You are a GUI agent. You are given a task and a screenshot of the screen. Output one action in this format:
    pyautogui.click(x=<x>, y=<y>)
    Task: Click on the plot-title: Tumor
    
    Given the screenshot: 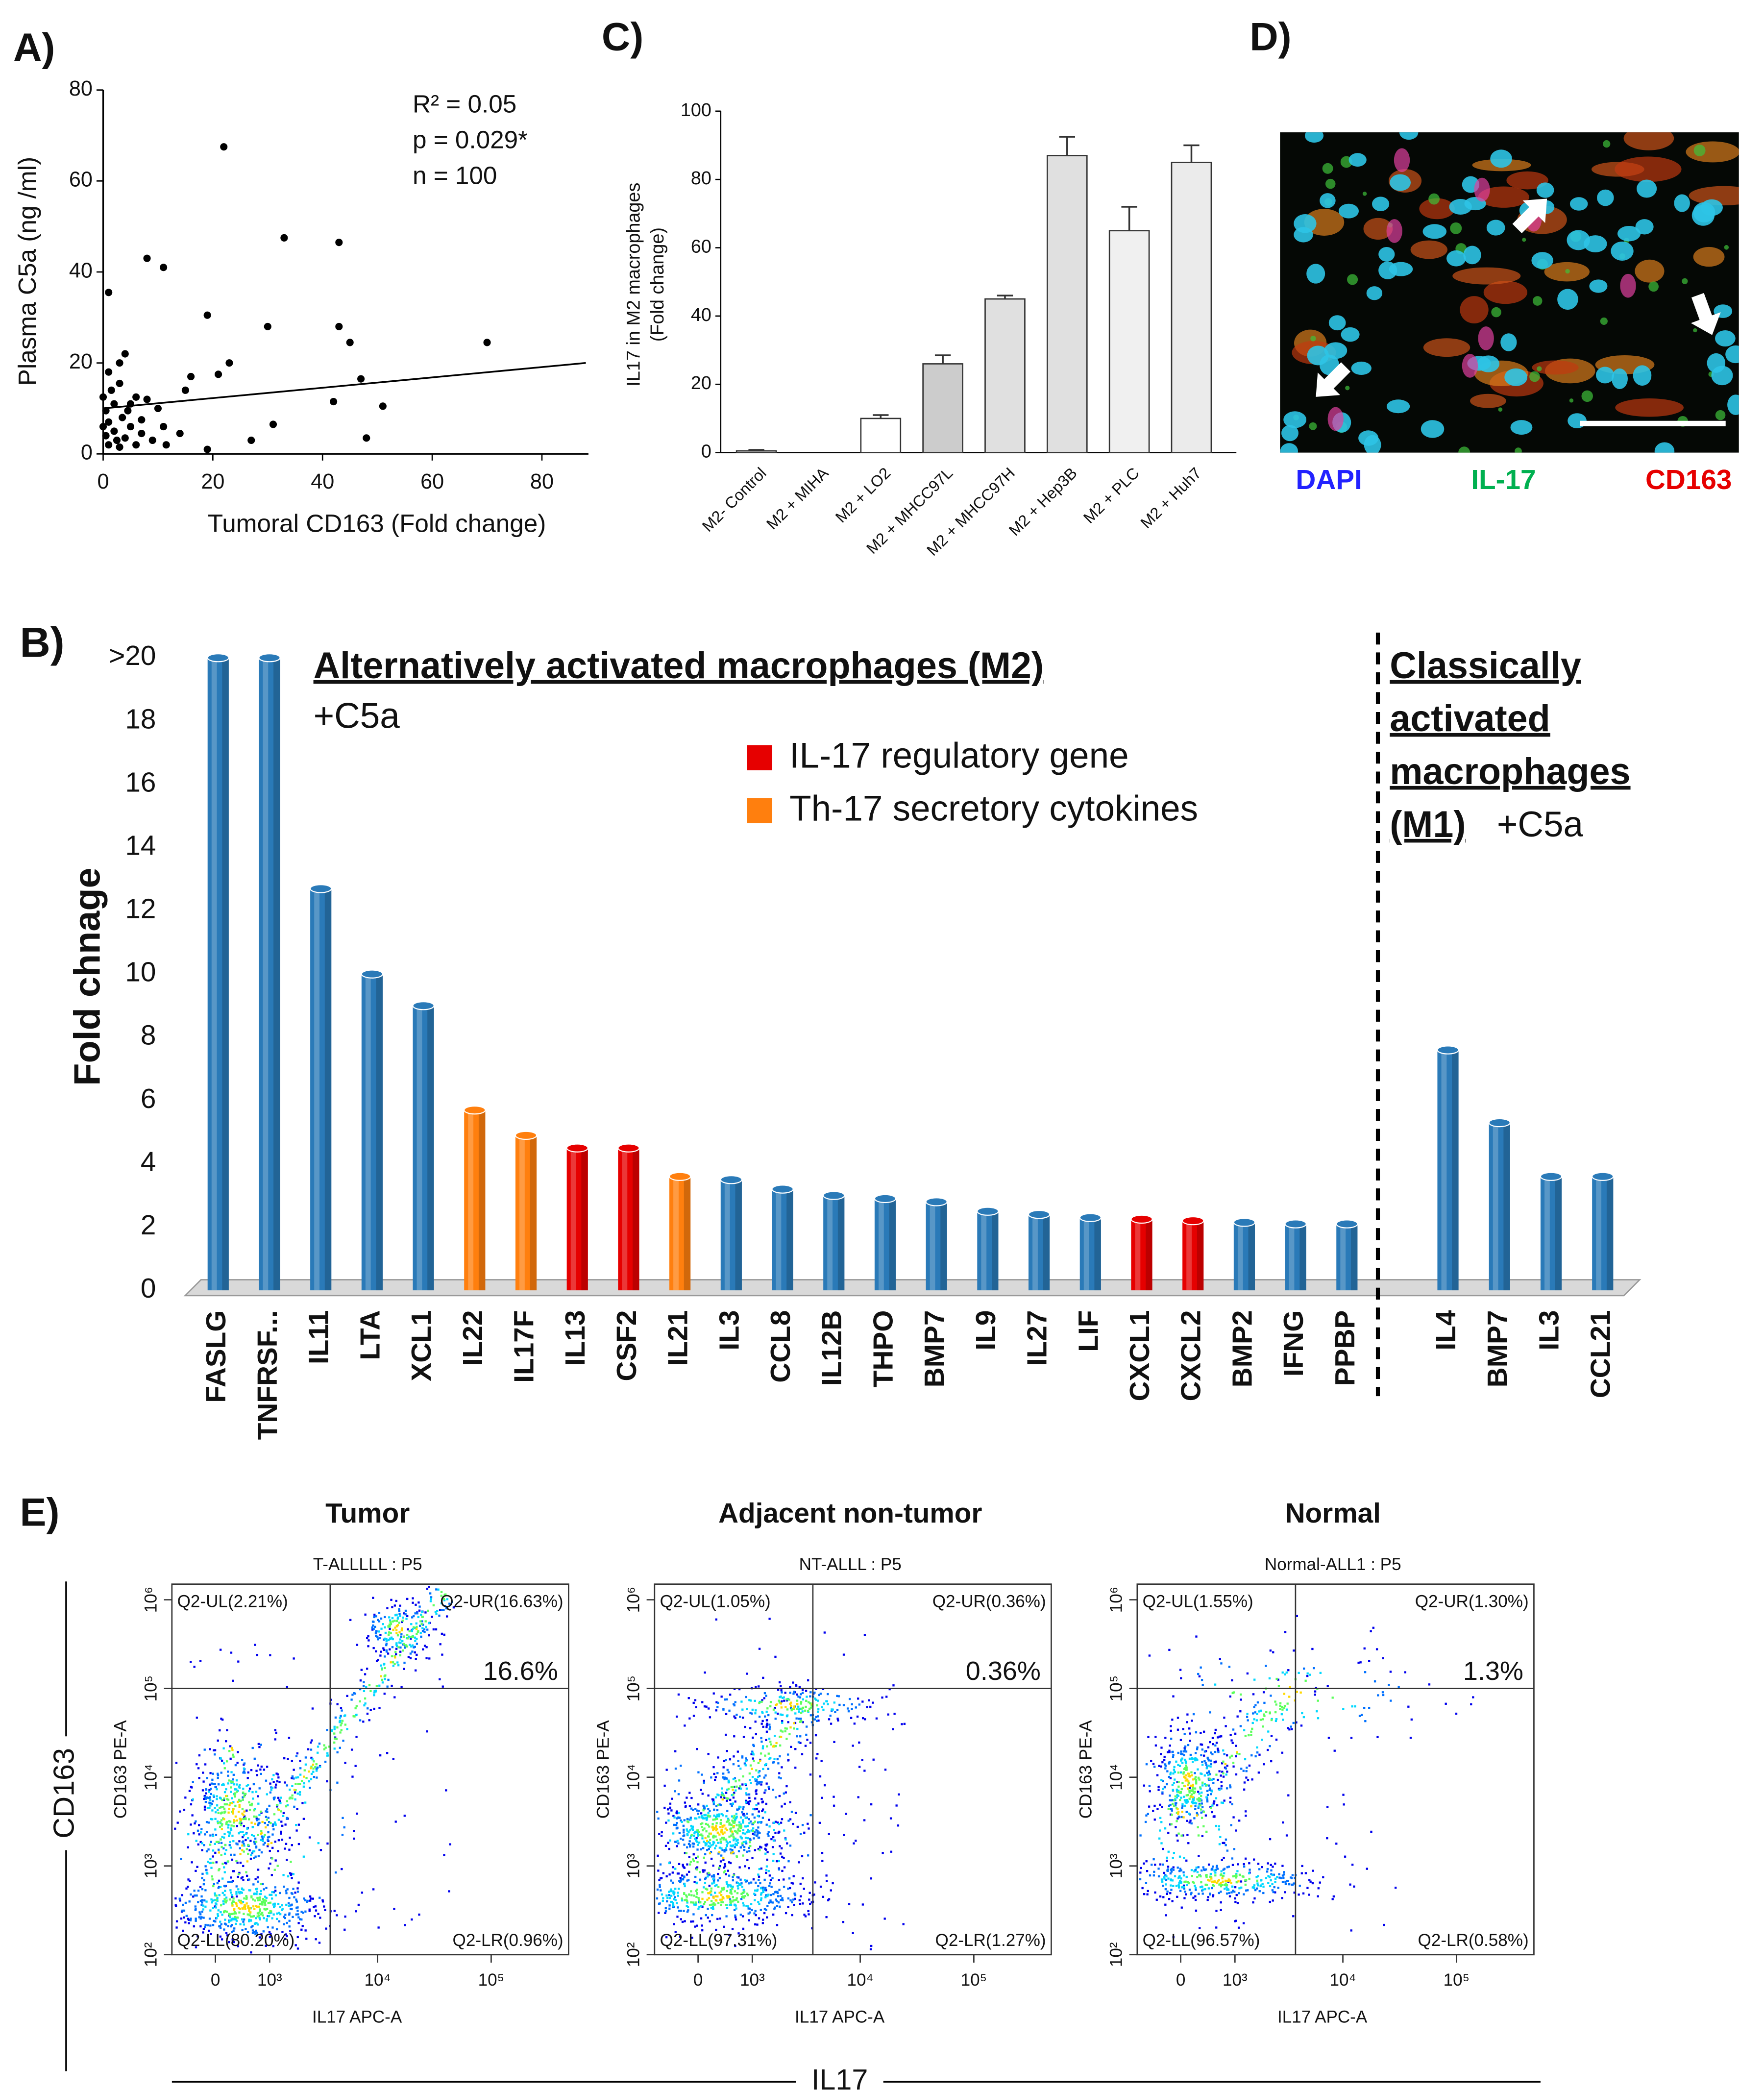 What is the action you would take?
    pyautogui.click(x=367, y=1513)
    